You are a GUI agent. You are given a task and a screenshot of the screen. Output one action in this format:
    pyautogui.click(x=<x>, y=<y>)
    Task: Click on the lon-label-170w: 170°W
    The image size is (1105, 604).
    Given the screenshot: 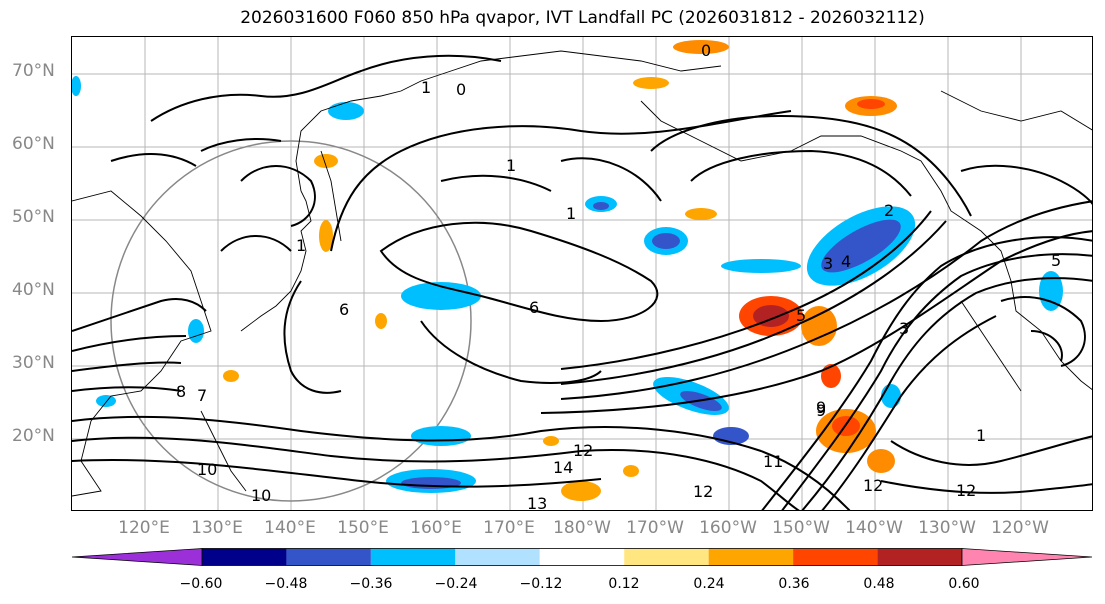 What is the action you would take?
    pyautogui.click(x=655, y=528)
    